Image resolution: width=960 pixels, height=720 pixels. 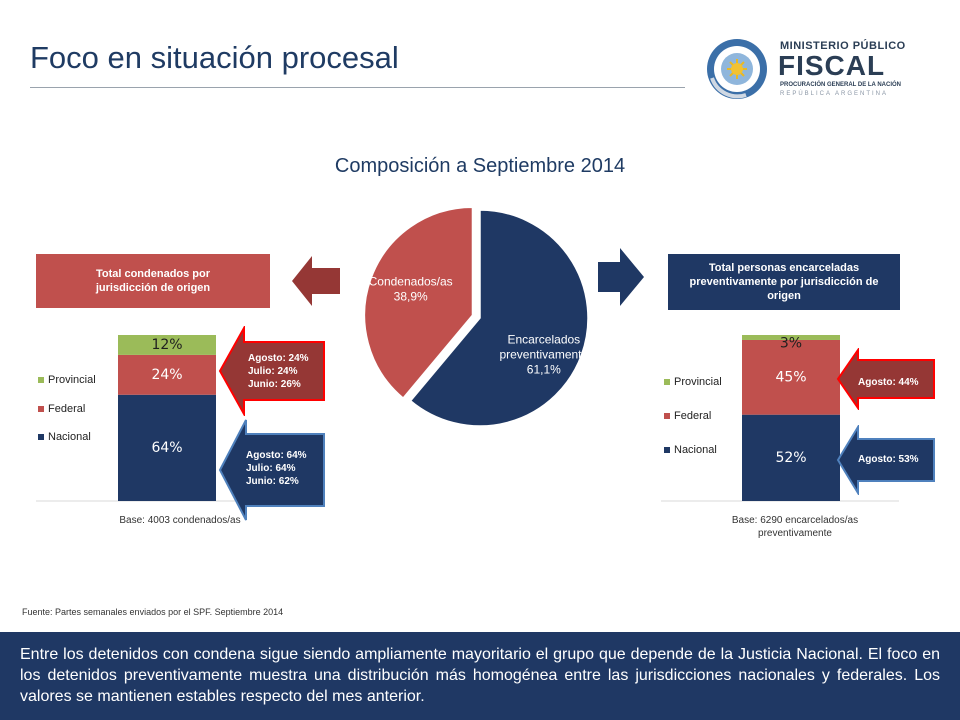 I want to click on condenados-bar-chart: 64% 24% 12%, so click(x=155, y=418).